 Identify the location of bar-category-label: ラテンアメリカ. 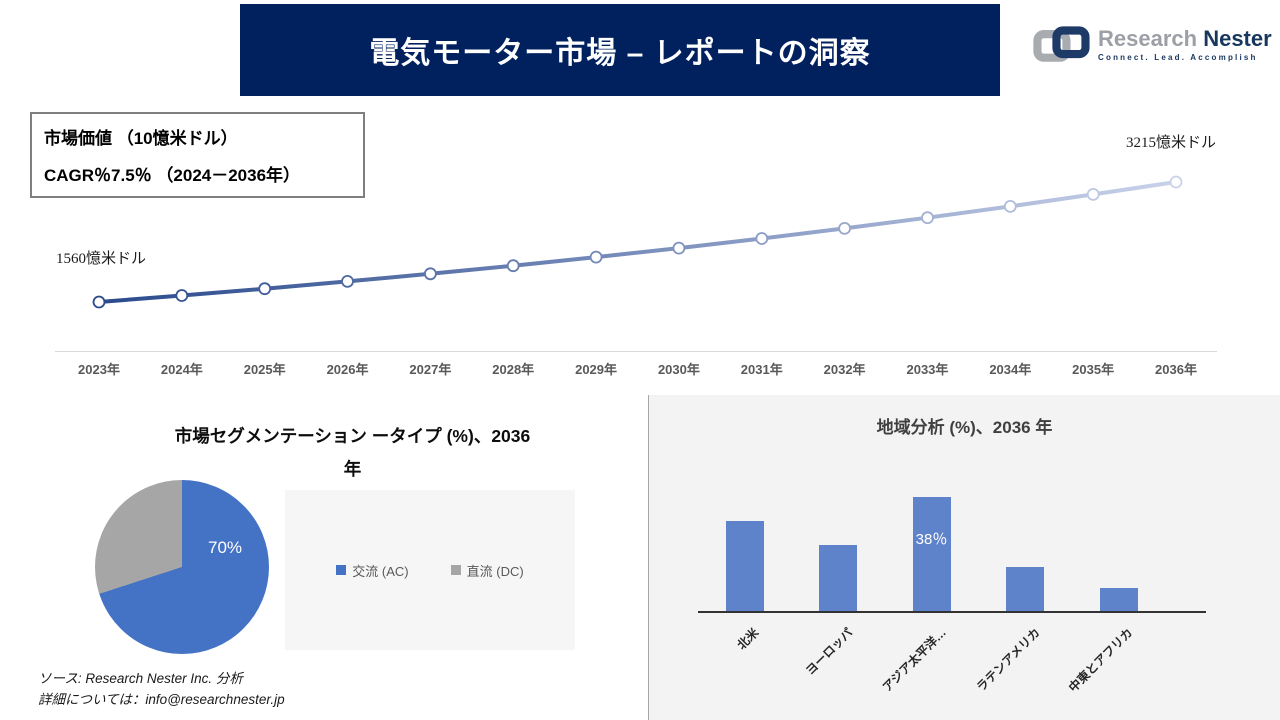
(1008, 660).